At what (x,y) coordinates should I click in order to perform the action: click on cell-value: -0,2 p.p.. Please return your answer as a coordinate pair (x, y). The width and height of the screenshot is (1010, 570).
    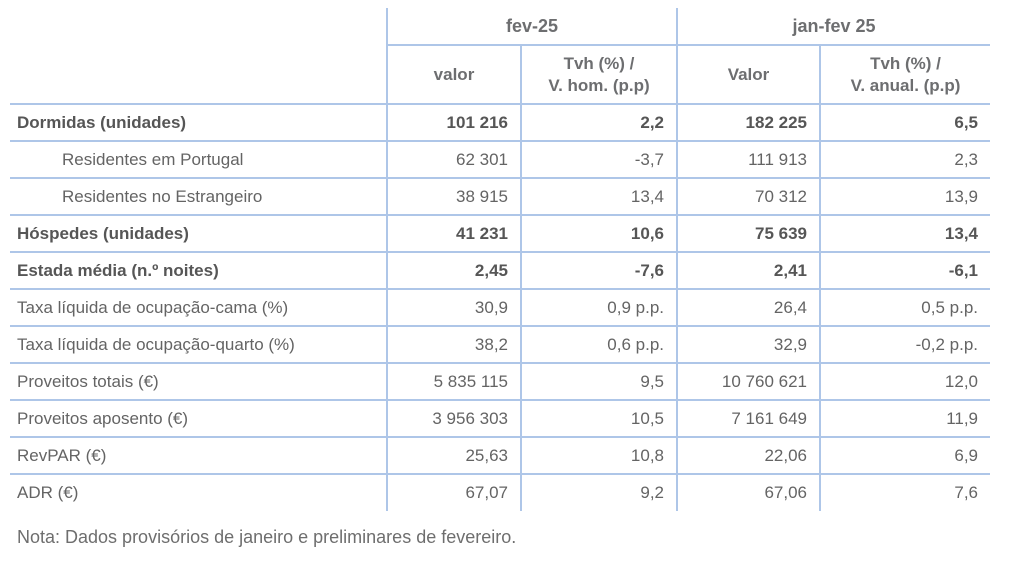
    Looking at the image, I should click on (905, 345).